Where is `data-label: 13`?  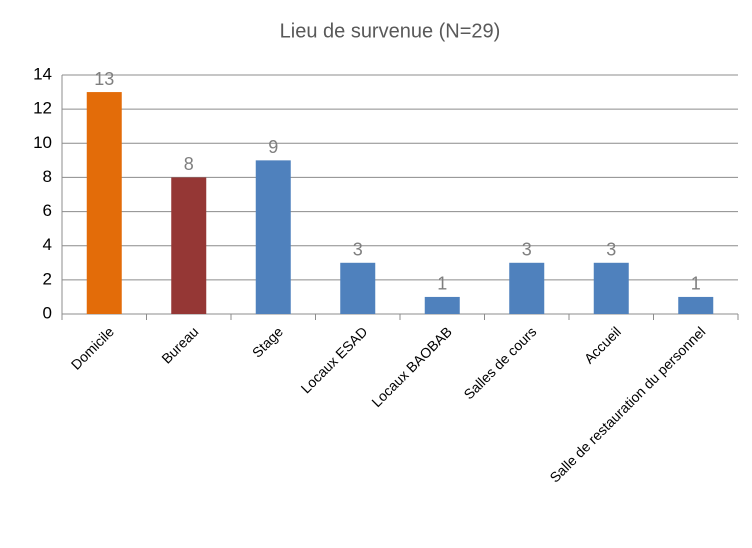
data-label: 13 is located at coordinates (104, 79).